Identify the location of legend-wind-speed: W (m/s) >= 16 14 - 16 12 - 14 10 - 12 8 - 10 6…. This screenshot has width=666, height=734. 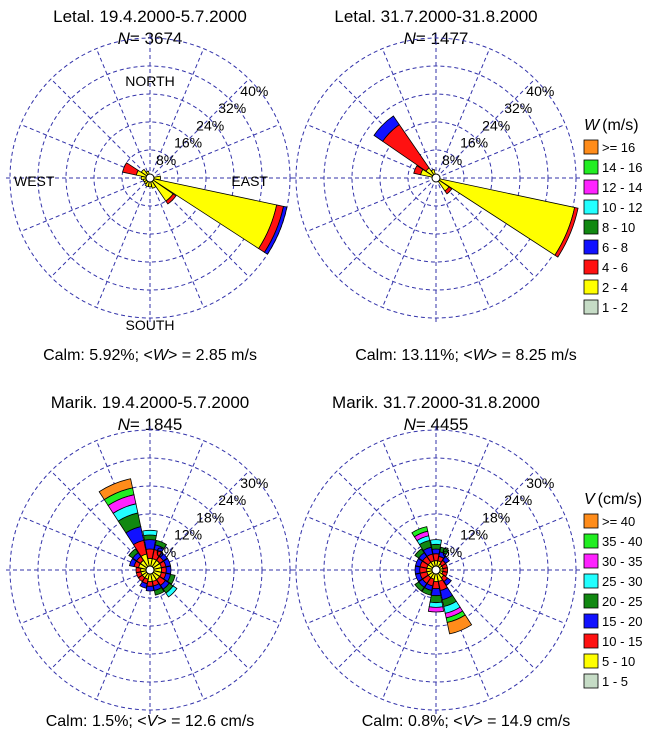
(612, 216).